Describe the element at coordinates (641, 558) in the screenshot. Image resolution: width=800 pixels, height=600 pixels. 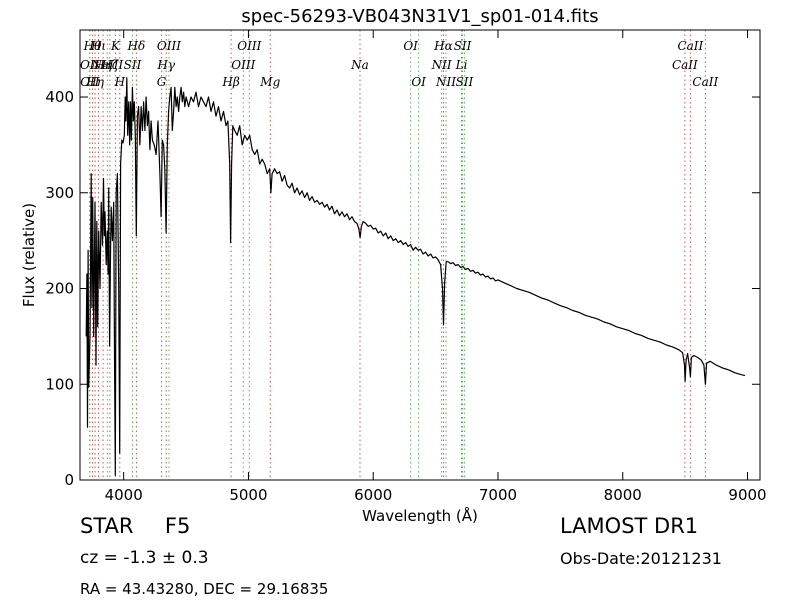
I see `observation-date: Obs-Date:20121231` at that location.